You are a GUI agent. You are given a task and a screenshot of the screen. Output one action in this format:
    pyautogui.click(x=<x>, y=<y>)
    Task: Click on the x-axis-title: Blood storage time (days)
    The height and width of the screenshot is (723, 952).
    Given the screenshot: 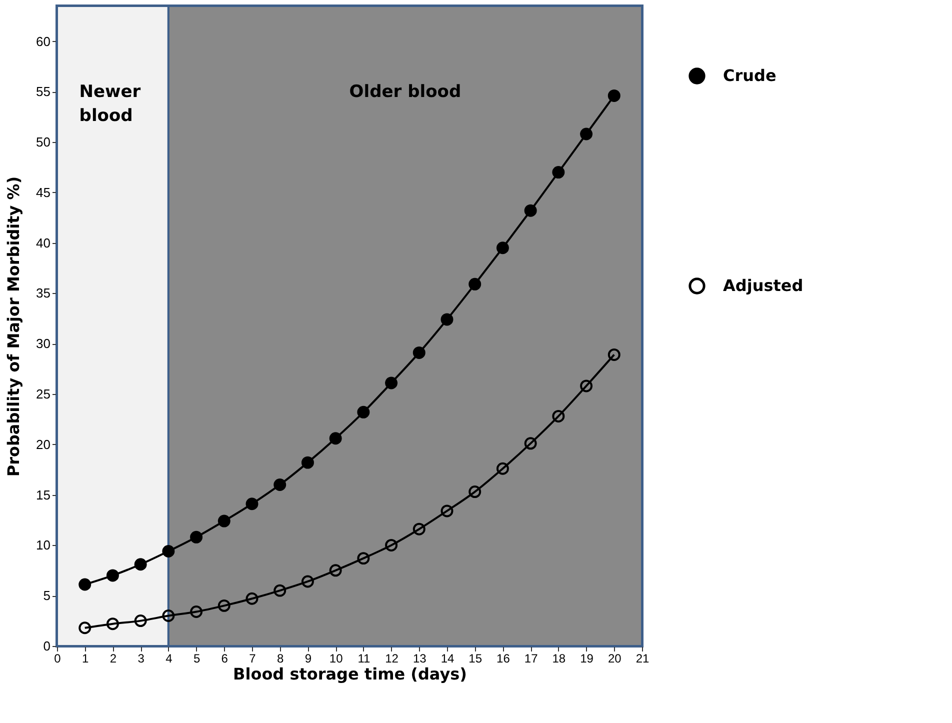 What is the action you would take?
    pyautogui.click(x=350, y=674)
    